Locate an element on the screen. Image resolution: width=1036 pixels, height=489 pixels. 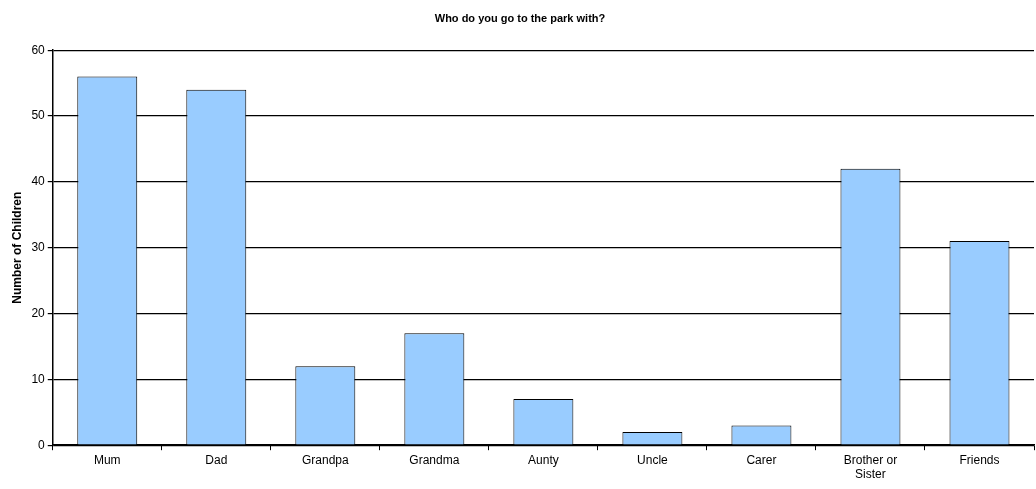
x-tick-label: Carer is located at coordinates (761, 459).